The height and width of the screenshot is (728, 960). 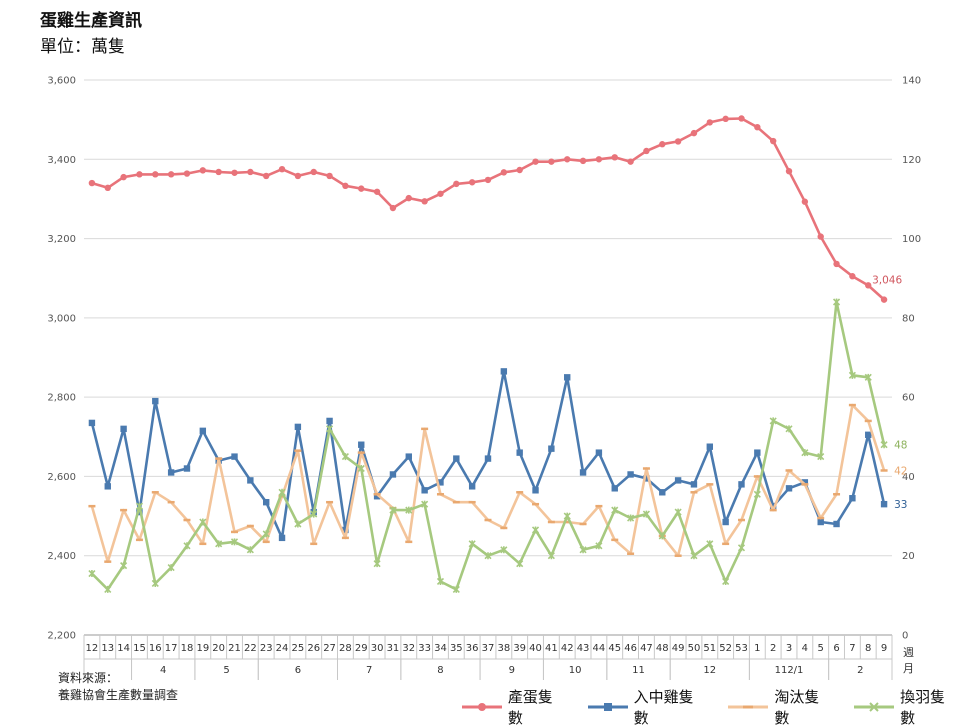 What do you see at coordinates (107, 648) in the screenshot?
I see `x-week-tick-label: 13` at bounding box center [107, 648].